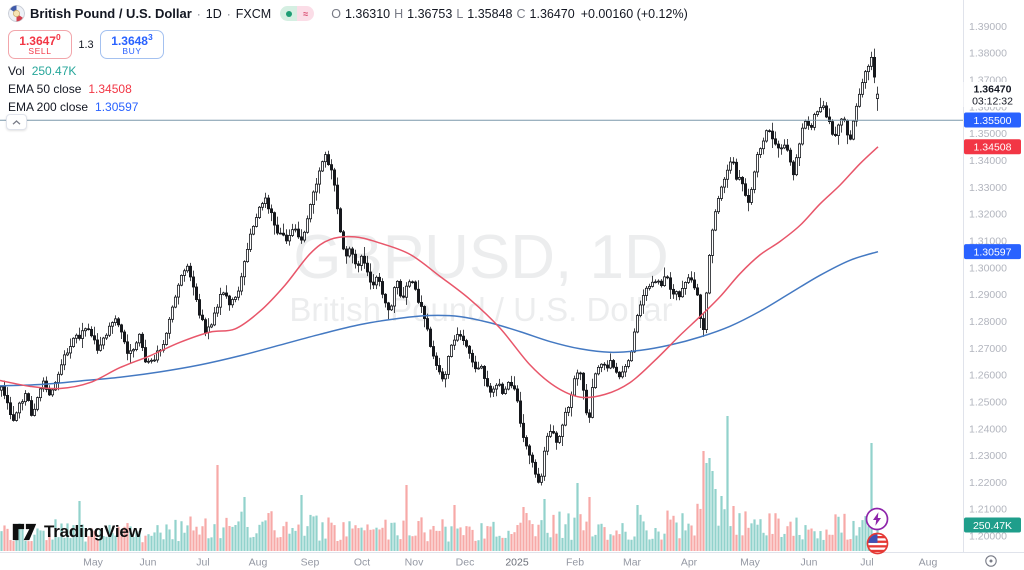 This screenshot has height=570, width=1024. What do you see at coordinates (988, 402) in the screenshot?
I see `price-tick-label: 1.25000` at bounding box center [988, 402].